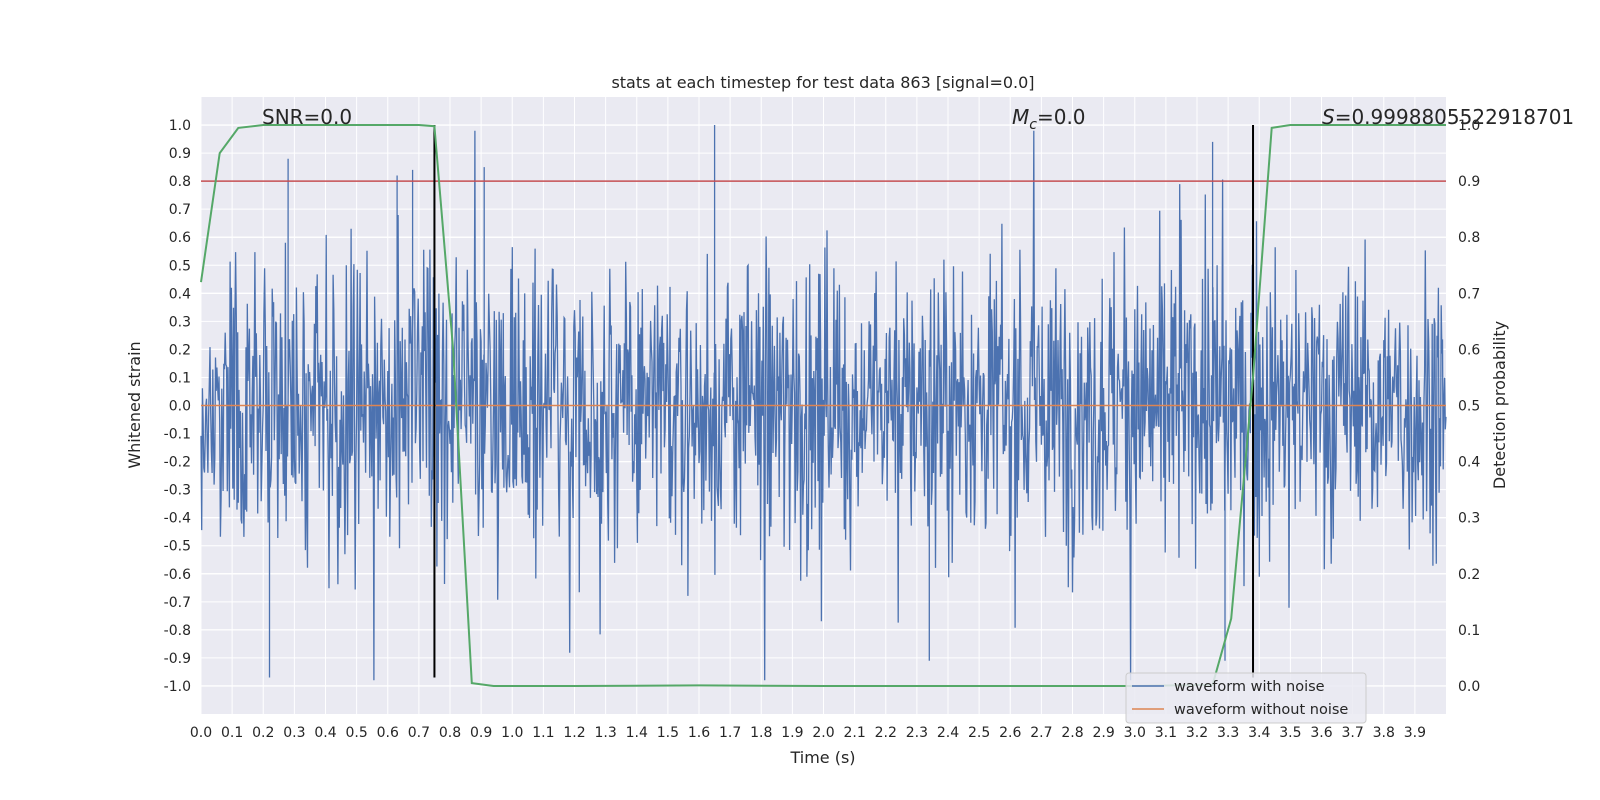  I want to click on x-tick-label: 2.8, so click(1072, 733).